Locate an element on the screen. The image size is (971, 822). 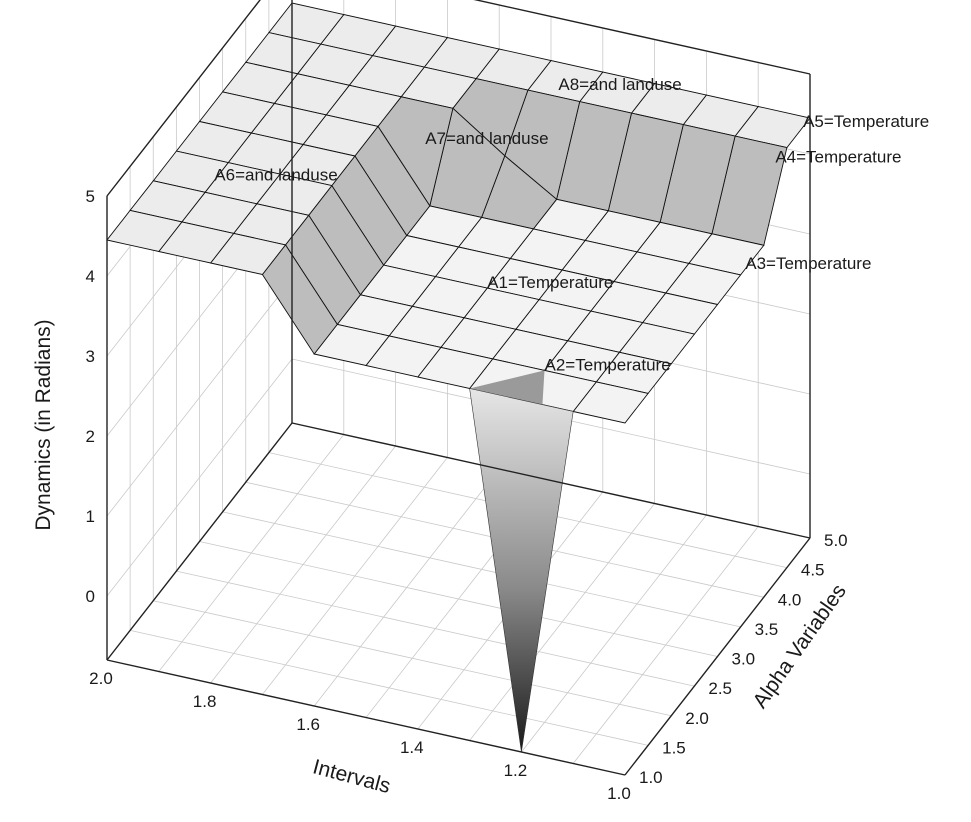
z-tick-label: 4 is located at coordinates (90, 276).